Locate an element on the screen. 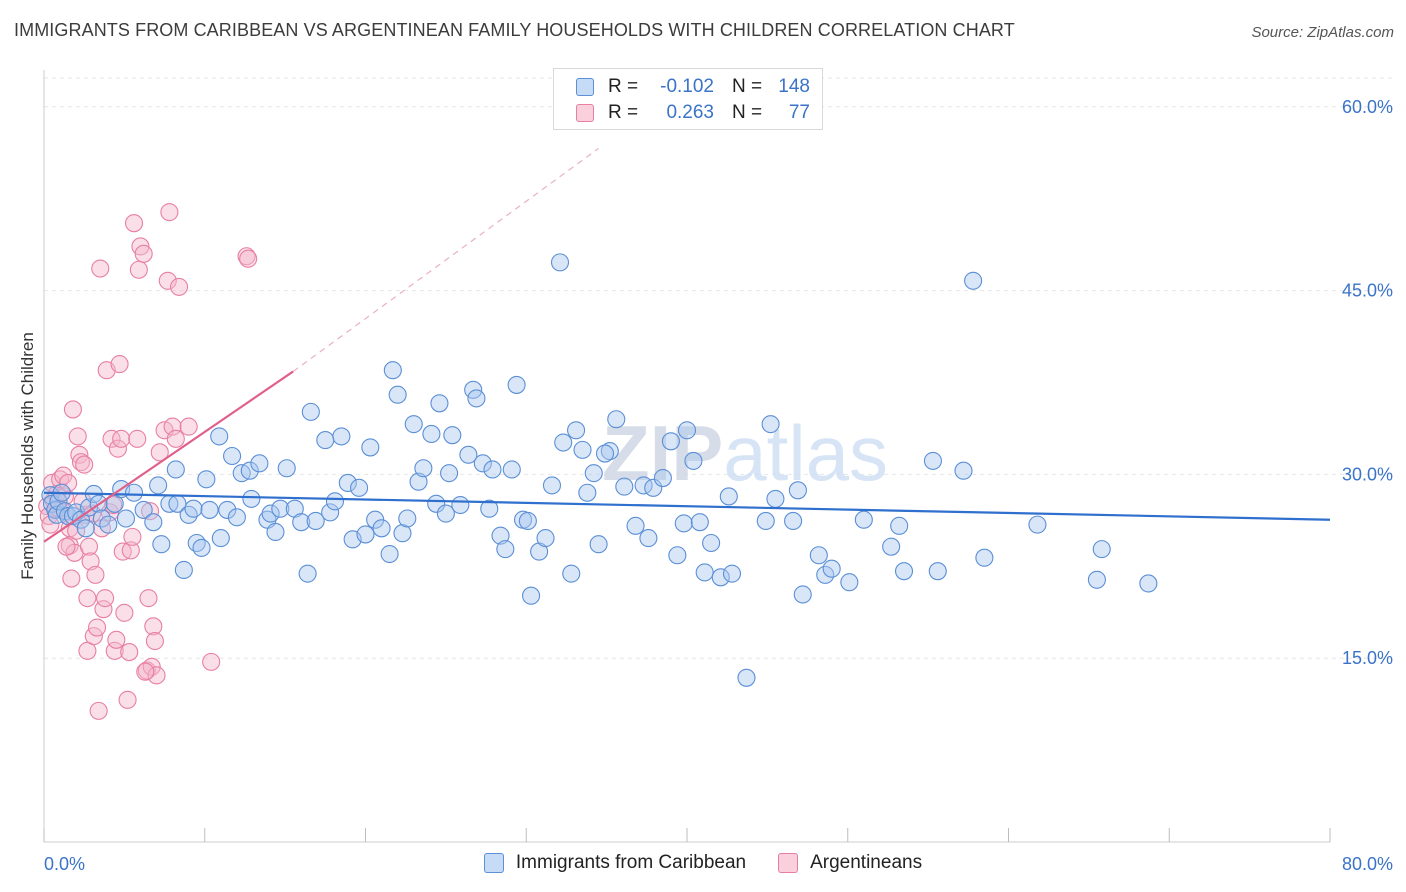 Image resolution: width=1406 pixels, height=892 pixels. legend-swatch-argentineans is located at coordinates (788, 863).